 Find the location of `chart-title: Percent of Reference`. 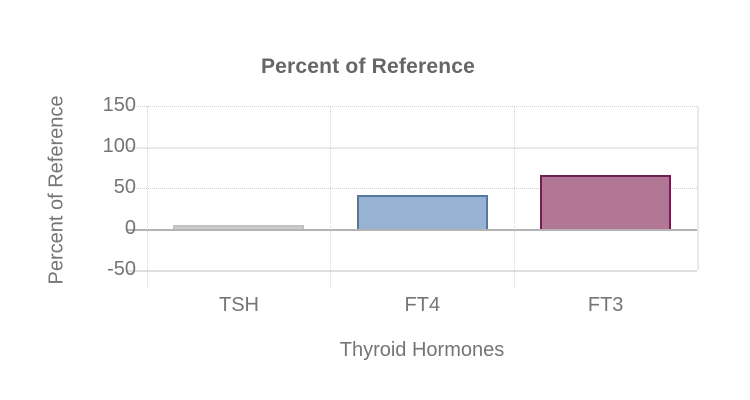

chart-title: Percent of Reference is located at coordinates (368, 66).